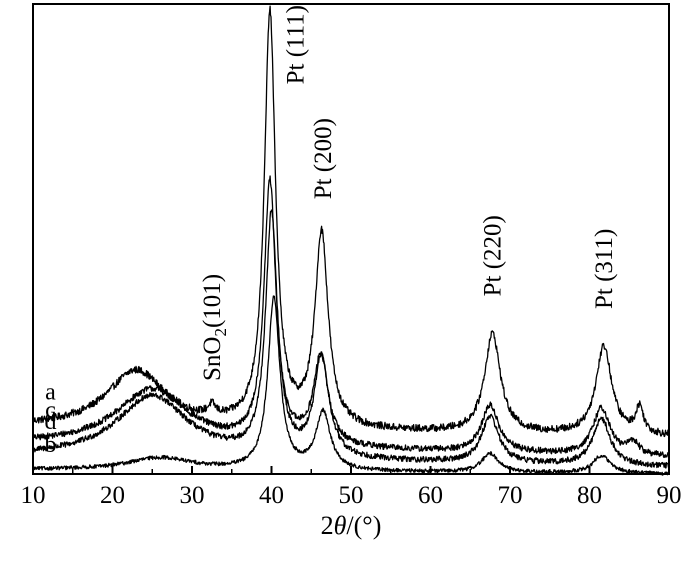  I want to click on peak-annotation: Pt (311), so click(604, 269).